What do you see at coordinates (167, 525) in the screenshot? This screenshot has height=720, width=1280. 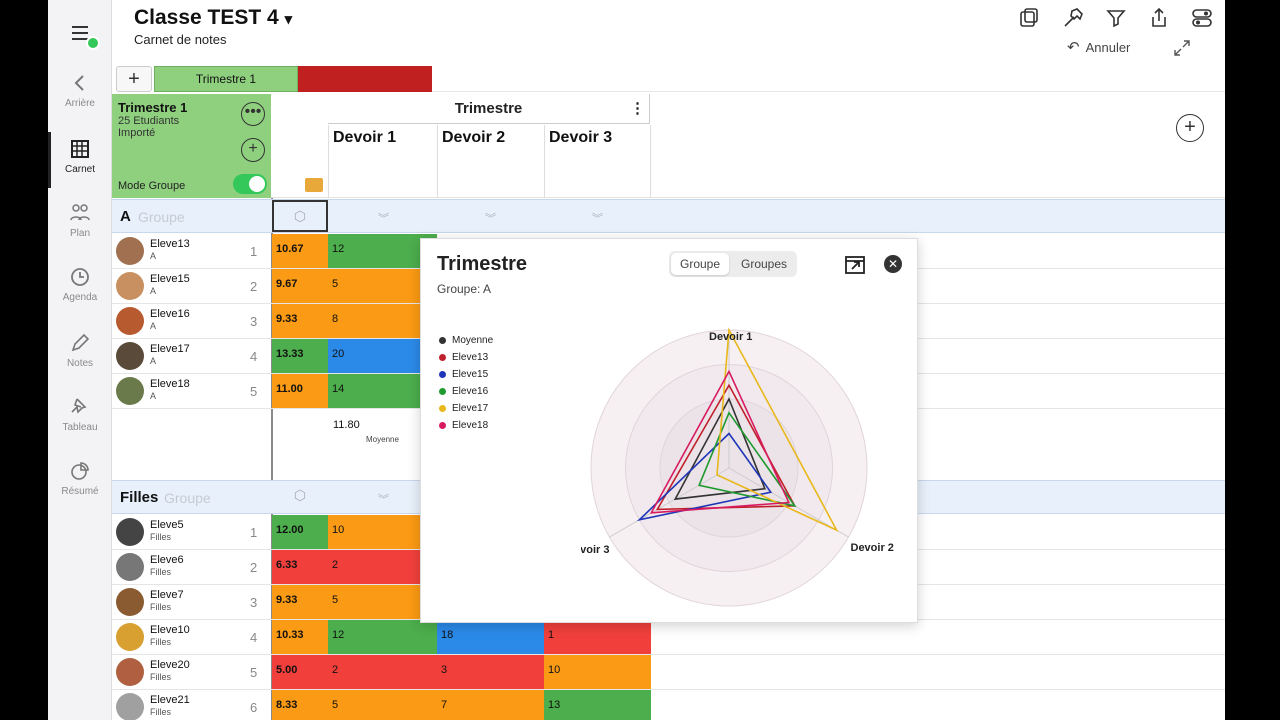 I see `student-name: Eleve5` at bounding box center [167, 525].